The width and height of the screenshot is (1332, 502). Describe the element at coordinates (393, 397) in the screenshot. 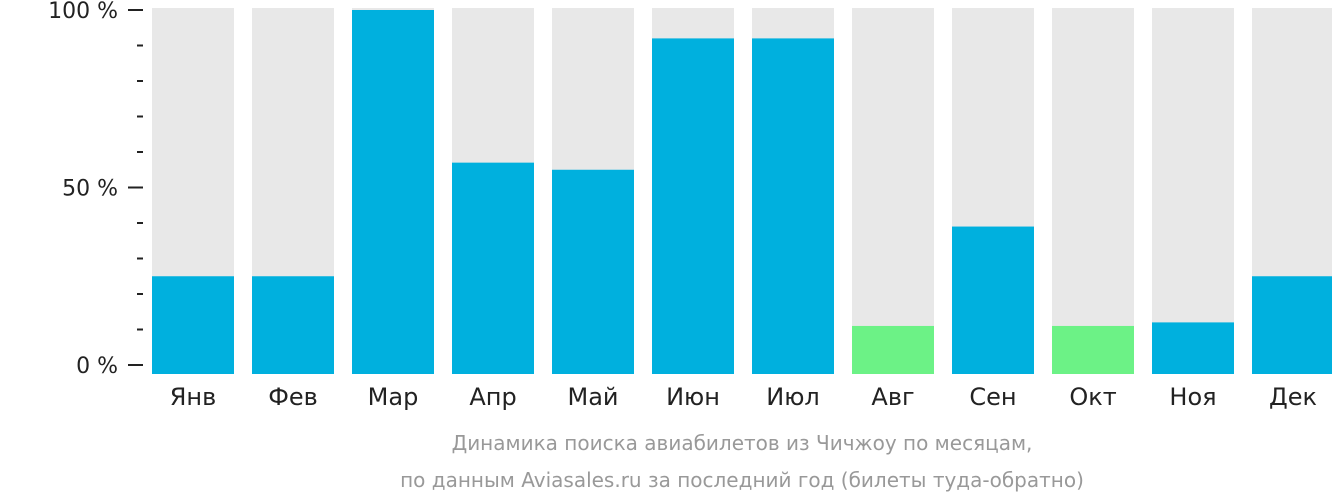

I see `x-tick-label: Мар` at that location.